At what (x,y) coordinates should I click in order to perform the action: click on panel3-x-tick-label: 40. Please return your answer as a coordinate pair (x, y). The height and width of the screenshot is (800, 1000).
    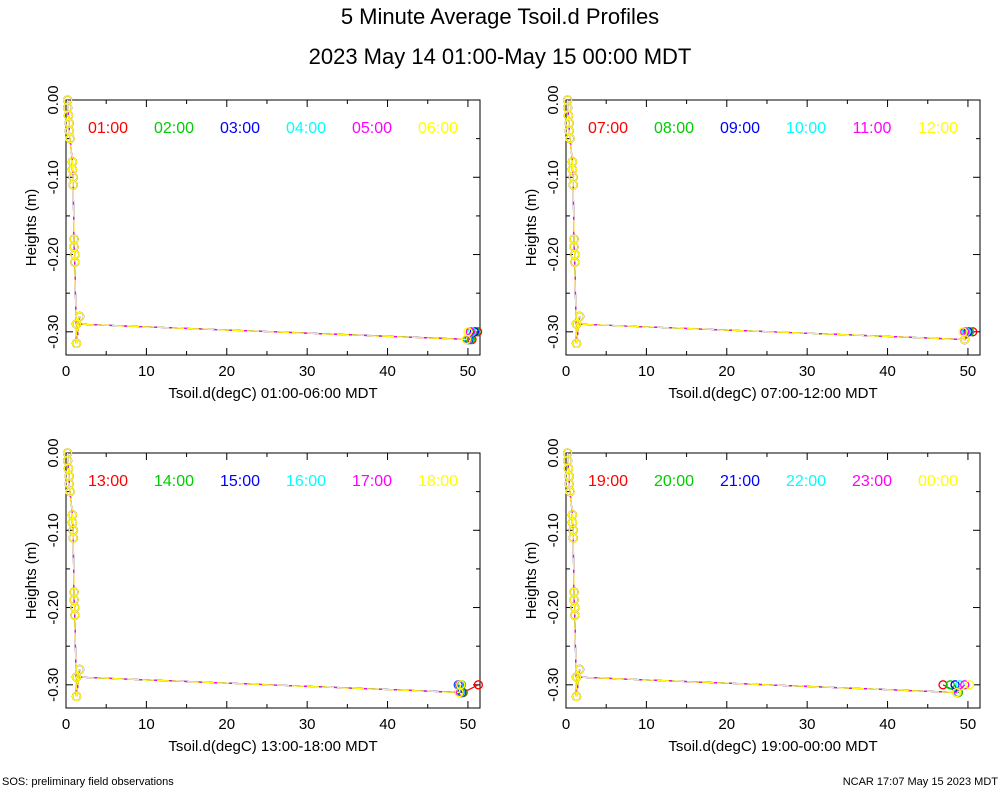
    Looking at the image, I should click on (387, 724).